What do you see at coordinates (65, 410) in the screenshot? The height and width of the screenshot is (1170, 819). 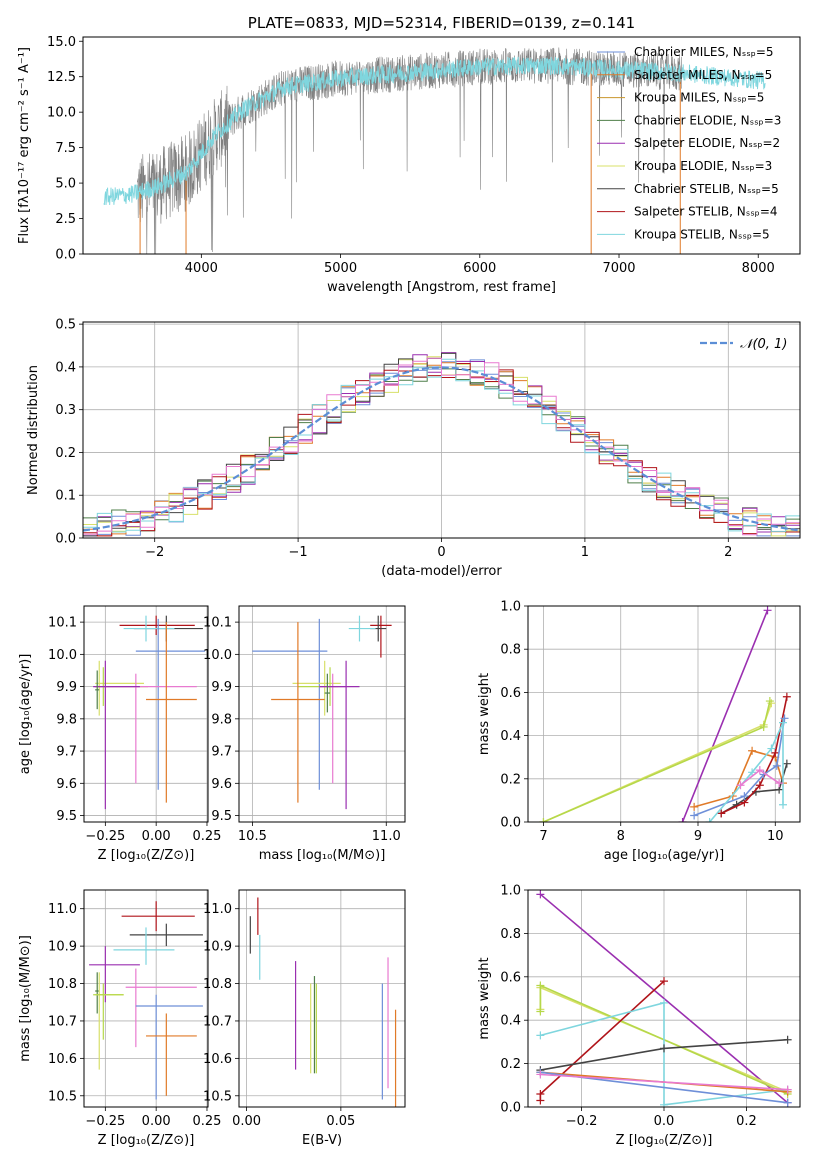 I see `y-tick-label: 0.3` at bounding box center [65, 410].